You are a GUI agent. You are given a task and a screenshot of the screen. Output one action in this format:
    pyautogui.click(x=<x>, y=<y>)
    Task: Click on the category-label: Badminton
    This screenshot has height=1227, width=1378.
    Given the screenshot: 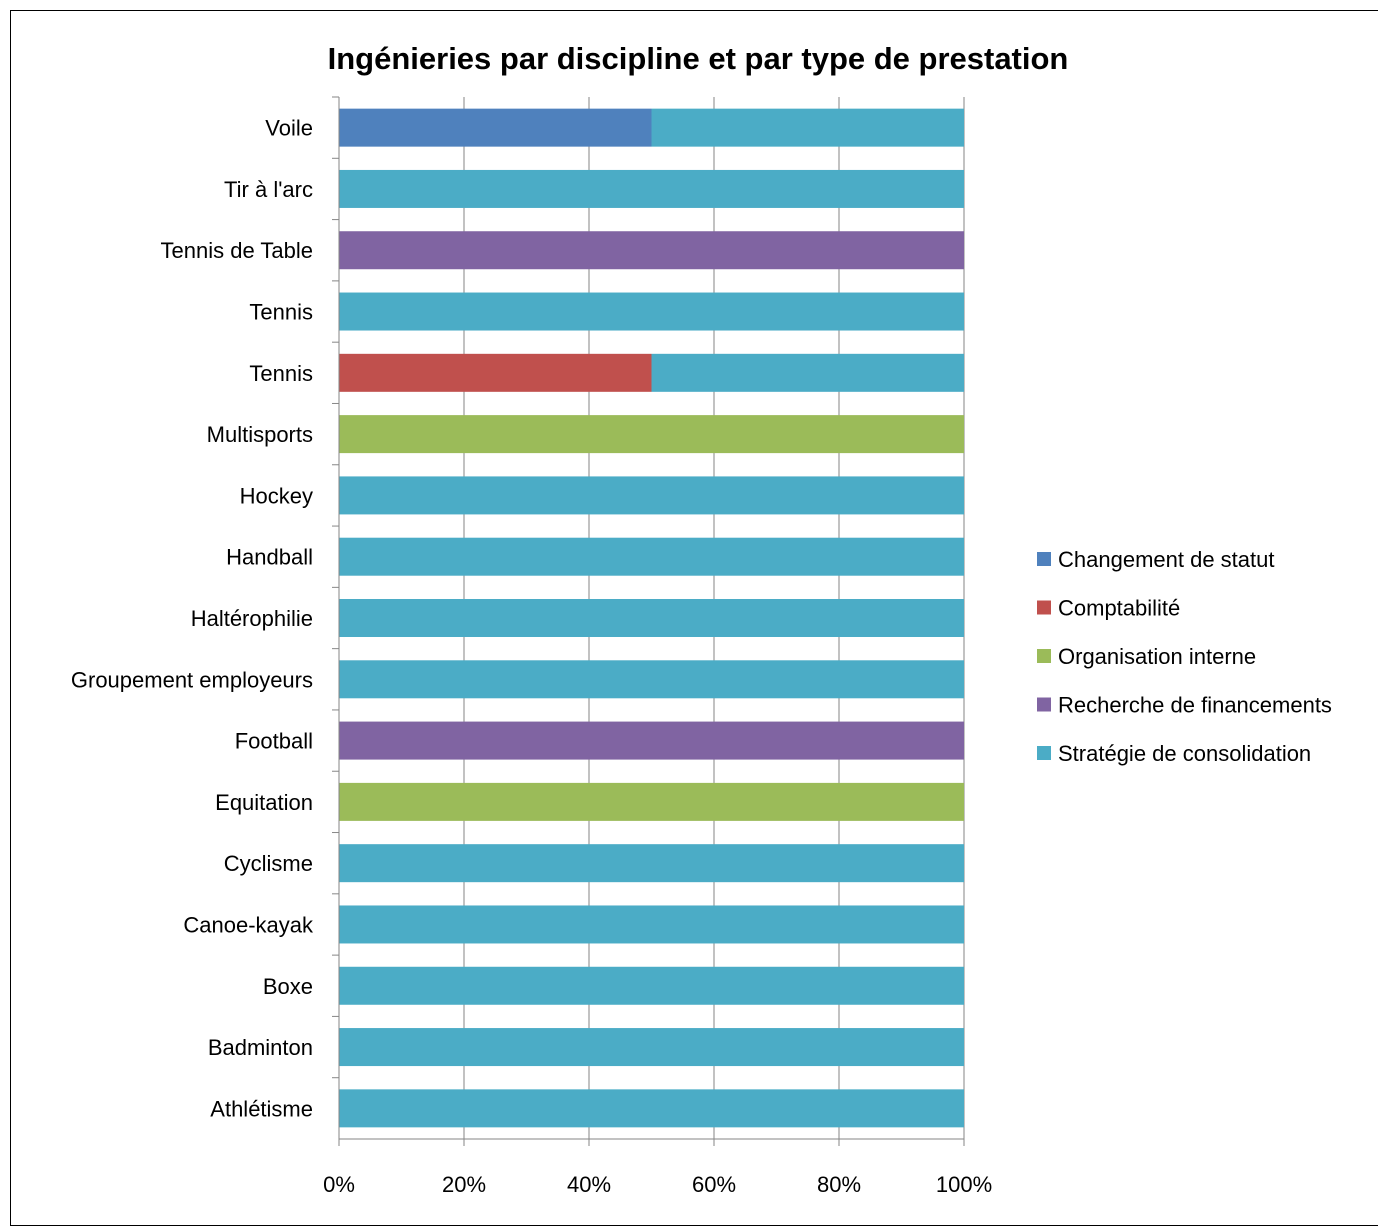 What is the action you would take?
    pyautogui.click(x=260, y=1047)
    